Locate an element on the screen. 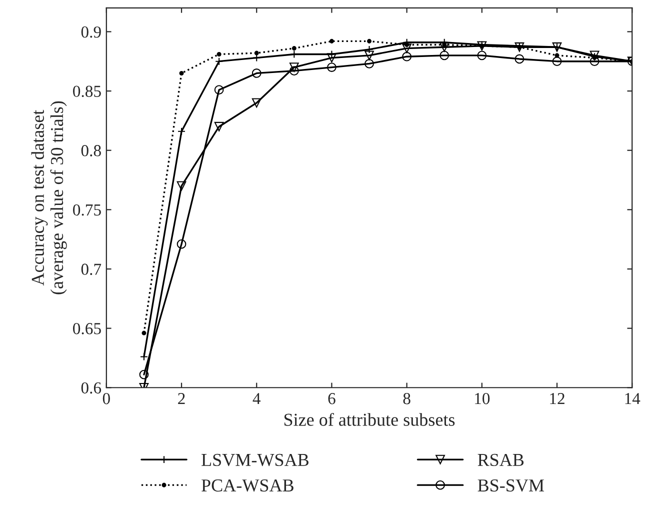 The width and height of the screenshot is (645, 531). y-tick-label: 0.6 is located at coordinates (91, 388).